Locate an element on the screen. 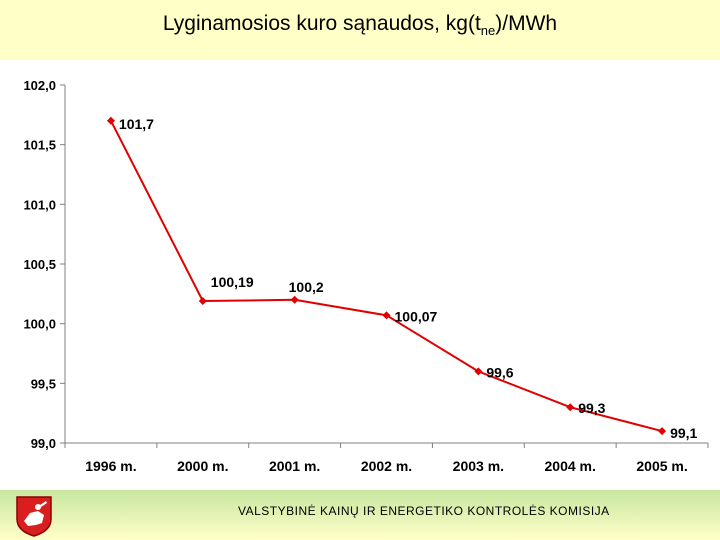  data-label: 100,2 is located at coordinates (306, 287).